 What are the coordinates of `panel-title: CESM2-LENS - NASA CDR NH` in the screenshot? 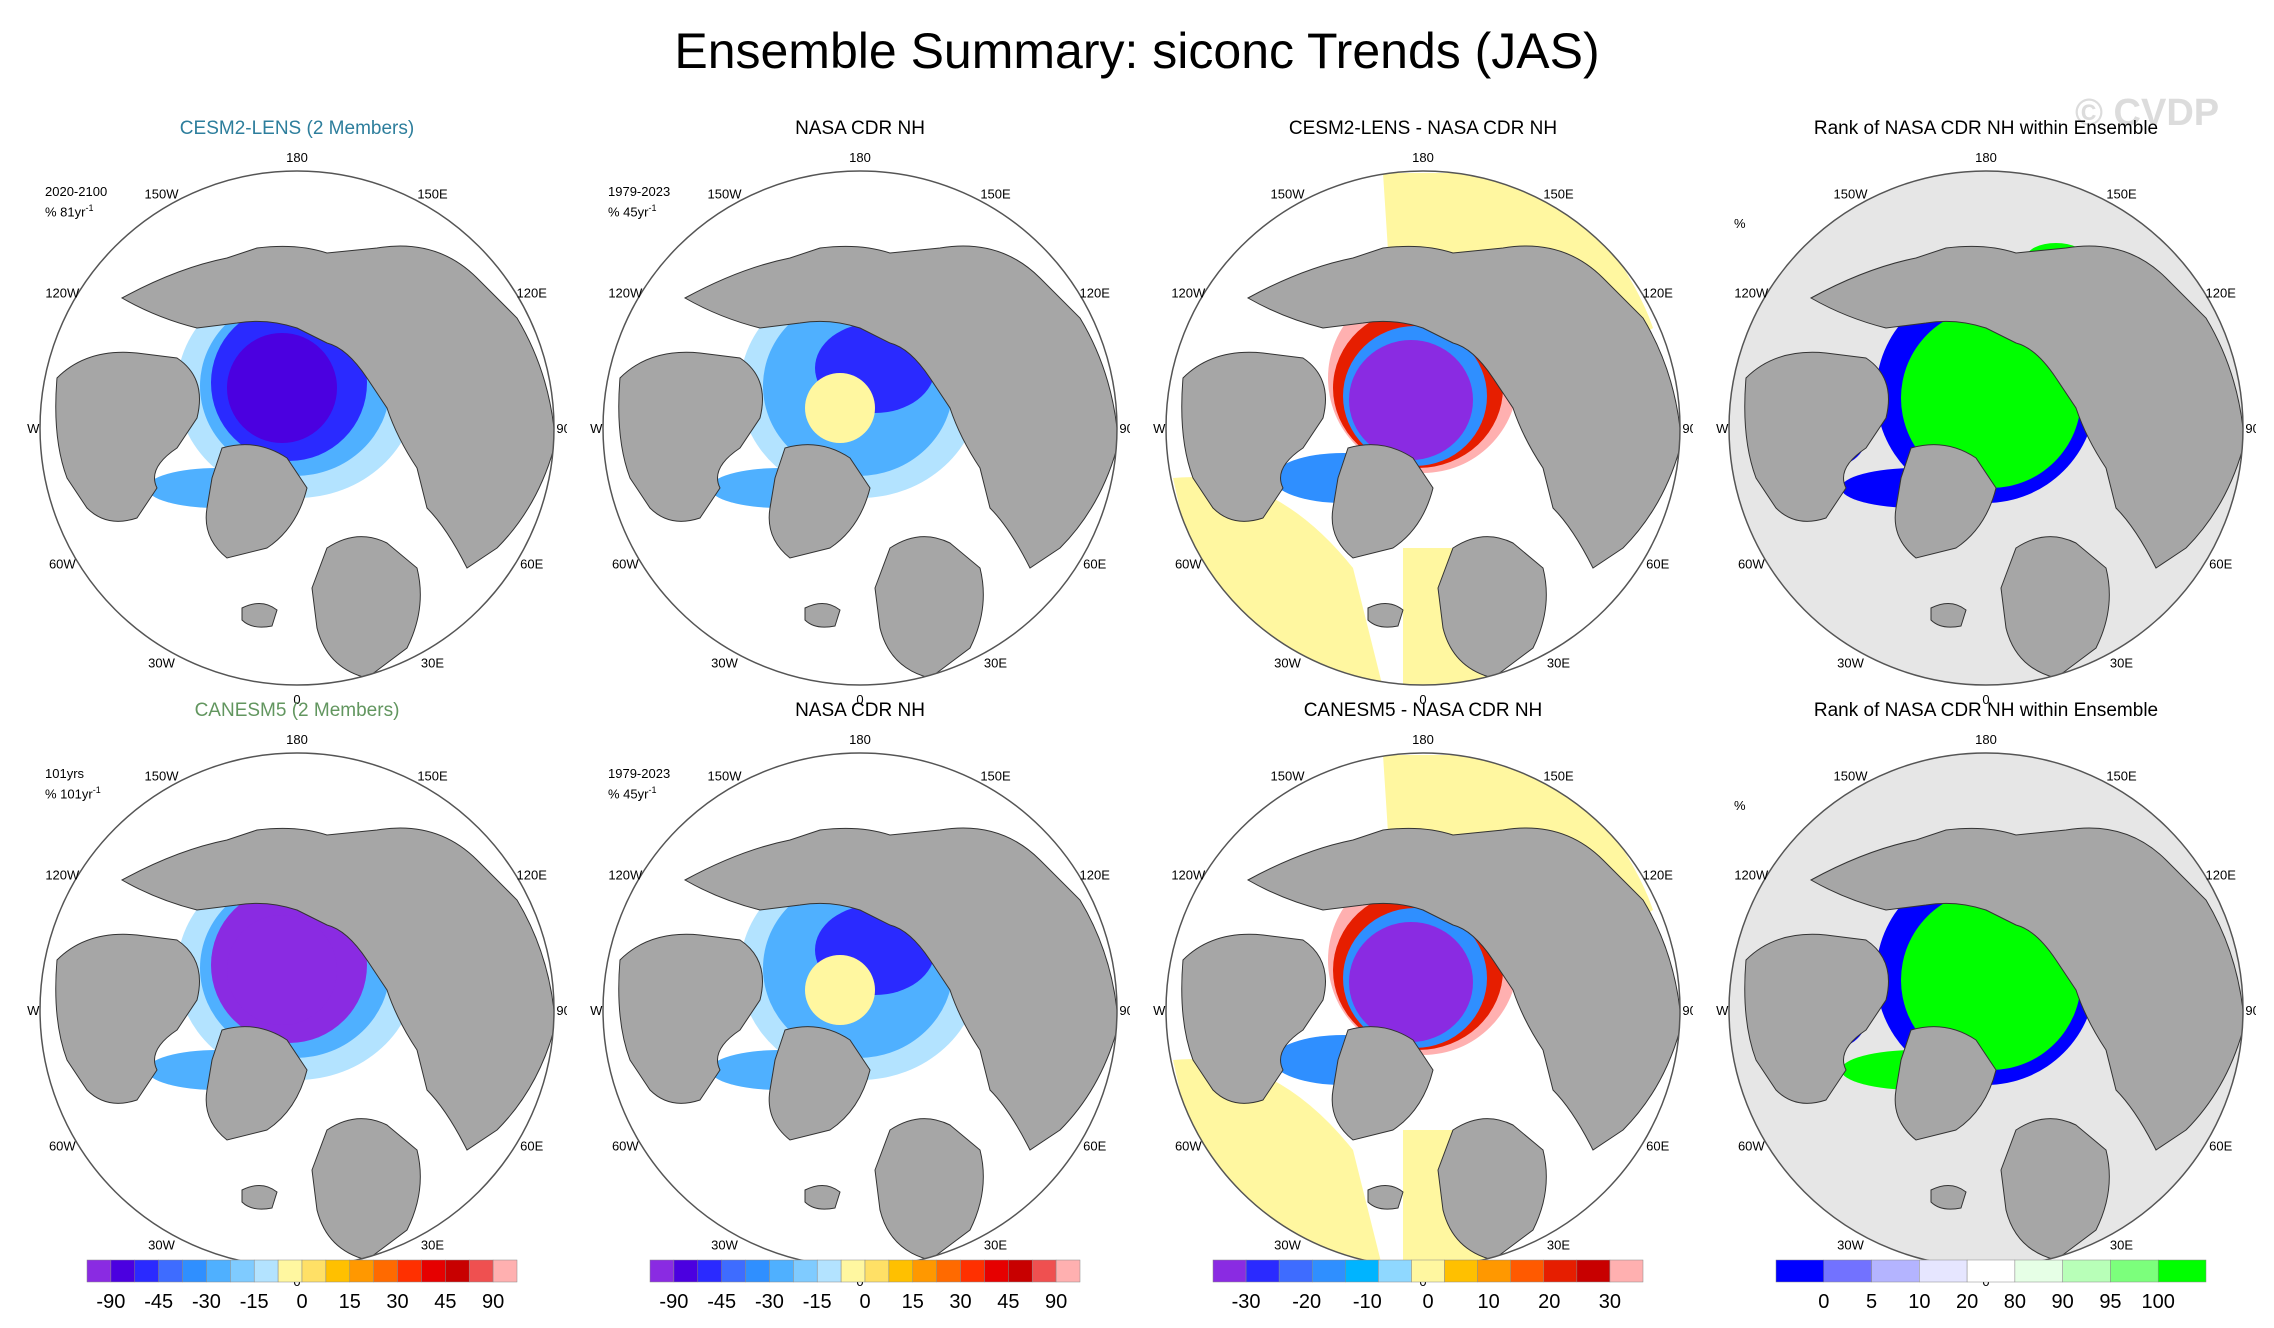 It's located at (1423, 128).